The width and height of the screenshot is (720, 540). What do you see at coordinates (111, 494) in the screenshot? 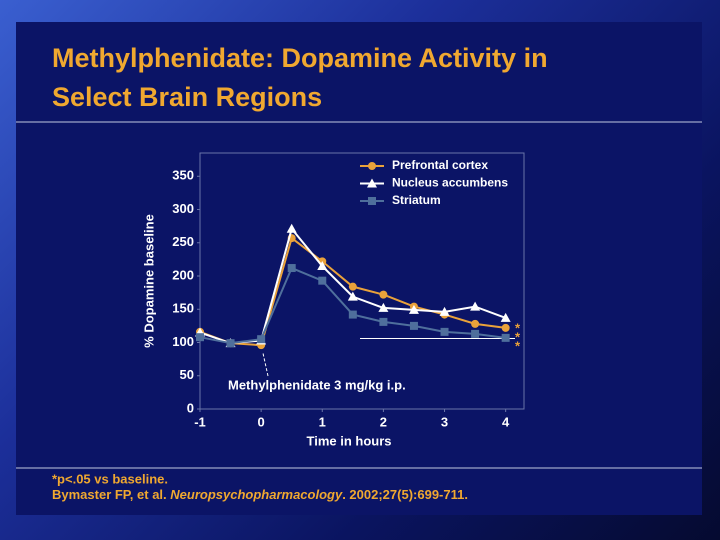
I see `citation-part: Bymaster FP, et al.` at bounding box center [111, 494].